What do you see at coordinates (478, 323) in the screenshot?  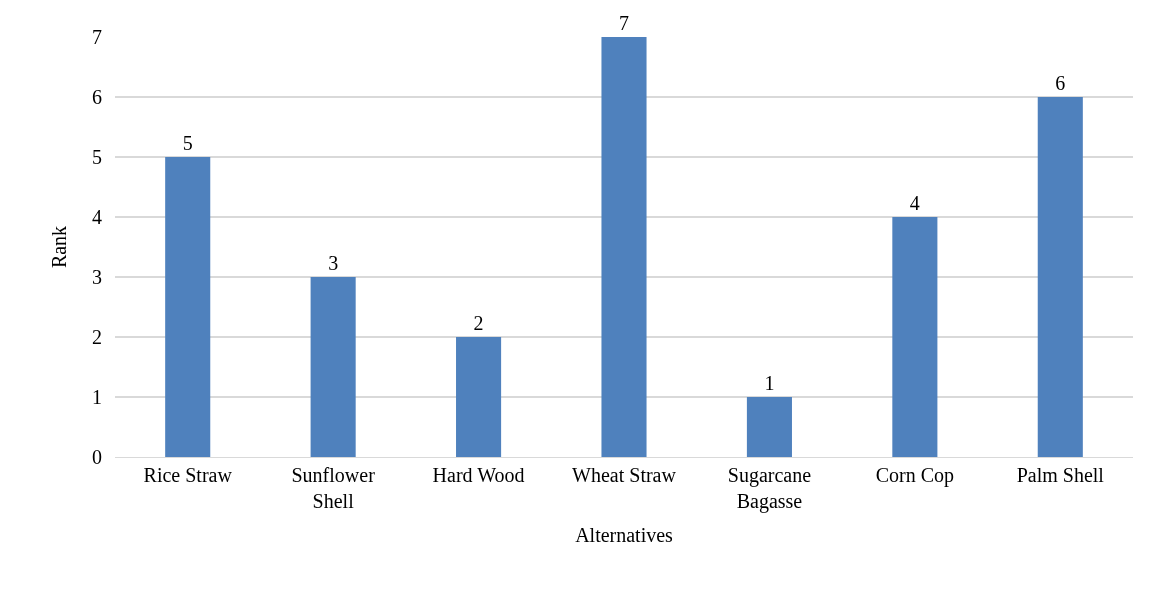 I see `data-label: 2` at bounding box center [478, 323].